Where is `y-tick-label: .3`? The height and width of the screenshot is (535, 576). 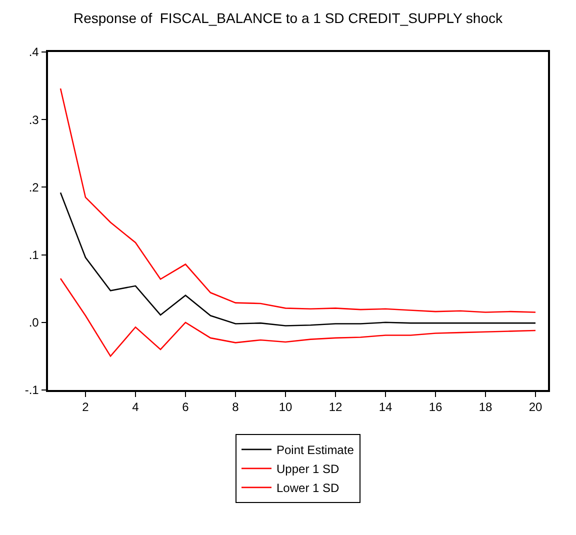
y-tick-label: .3 is located at coordinates (34, 119).